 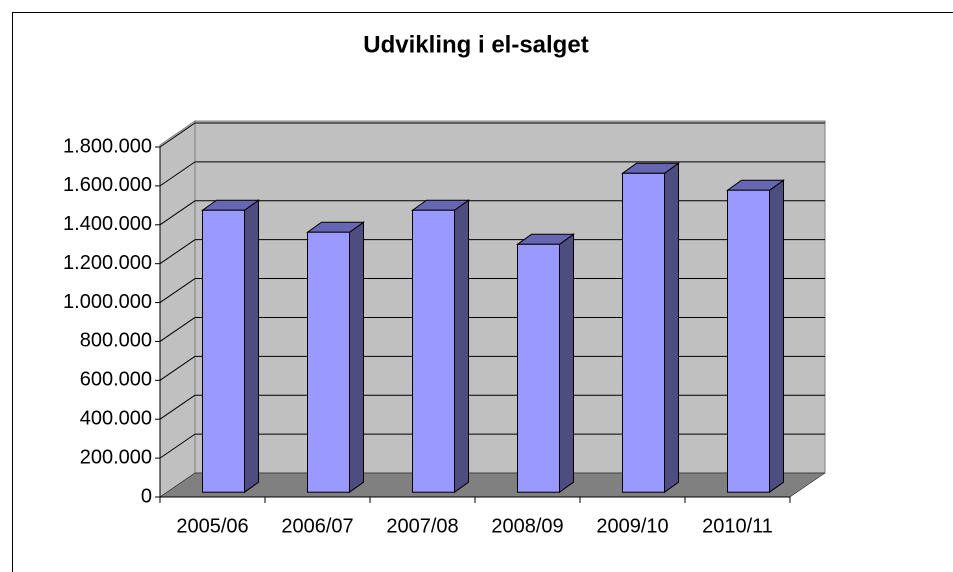 What do you see at coordinates (116, 380) in the screenshot?
I see `y-tick-label: 600.000` at bounding box center [116, 380].